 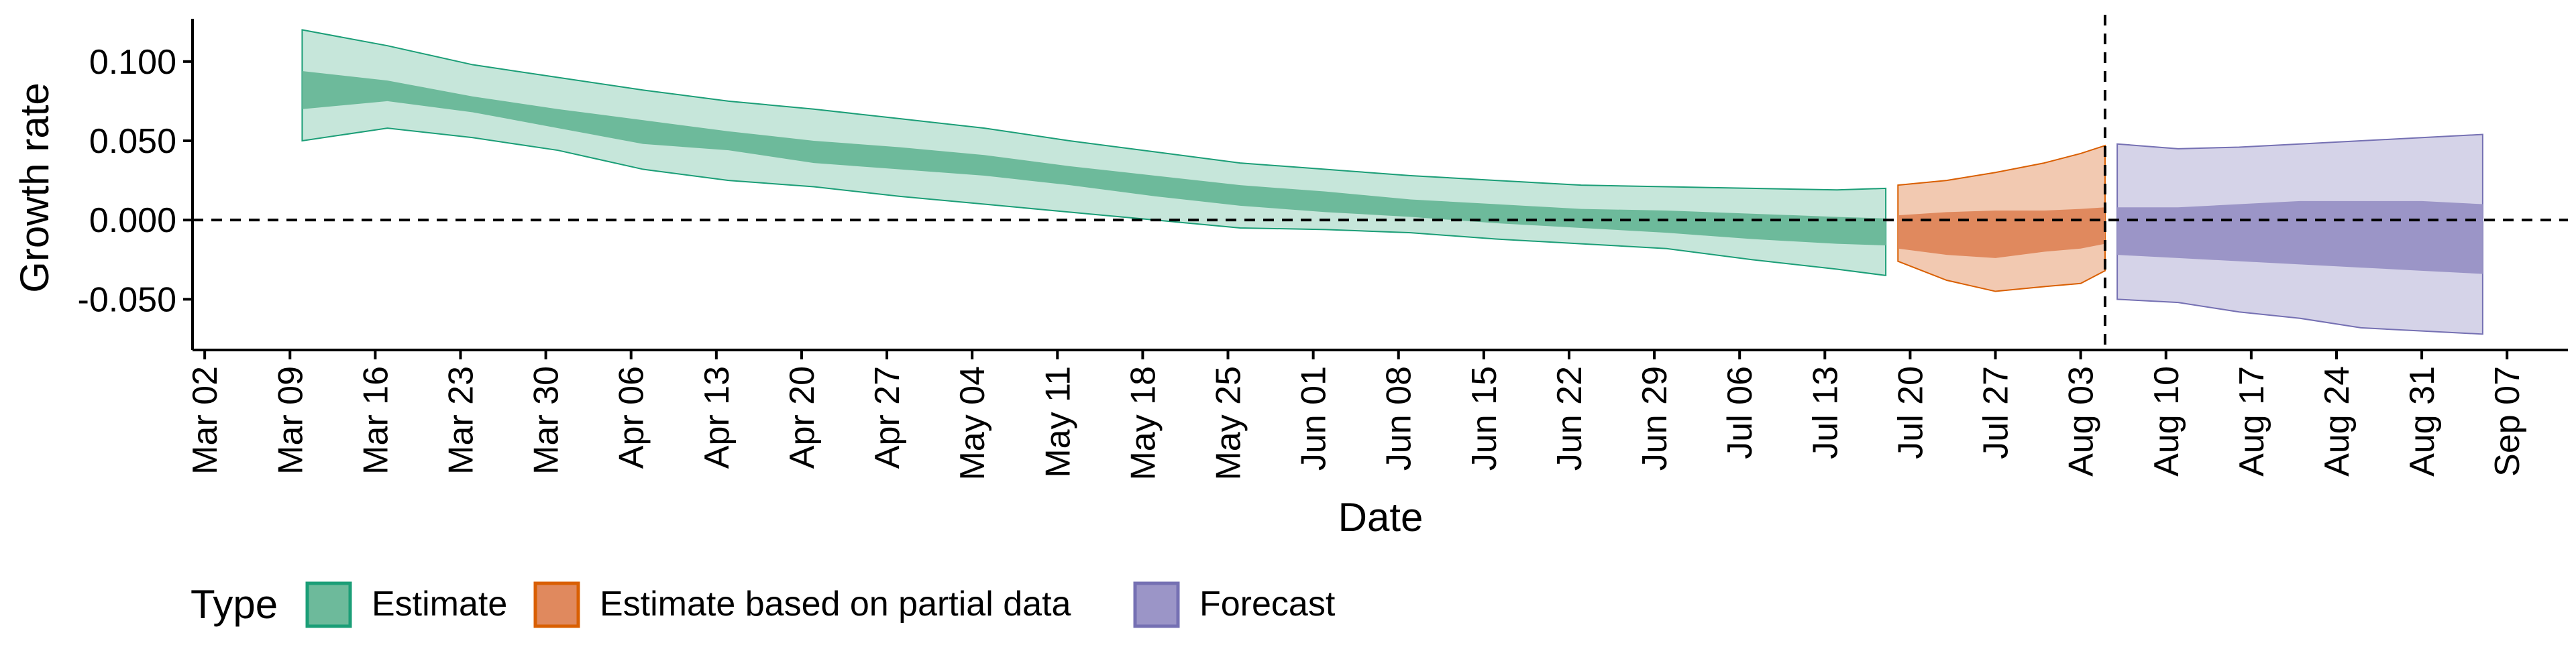 I want to click on x-tick-label: Jun 29, so click(x=1654, y=418).